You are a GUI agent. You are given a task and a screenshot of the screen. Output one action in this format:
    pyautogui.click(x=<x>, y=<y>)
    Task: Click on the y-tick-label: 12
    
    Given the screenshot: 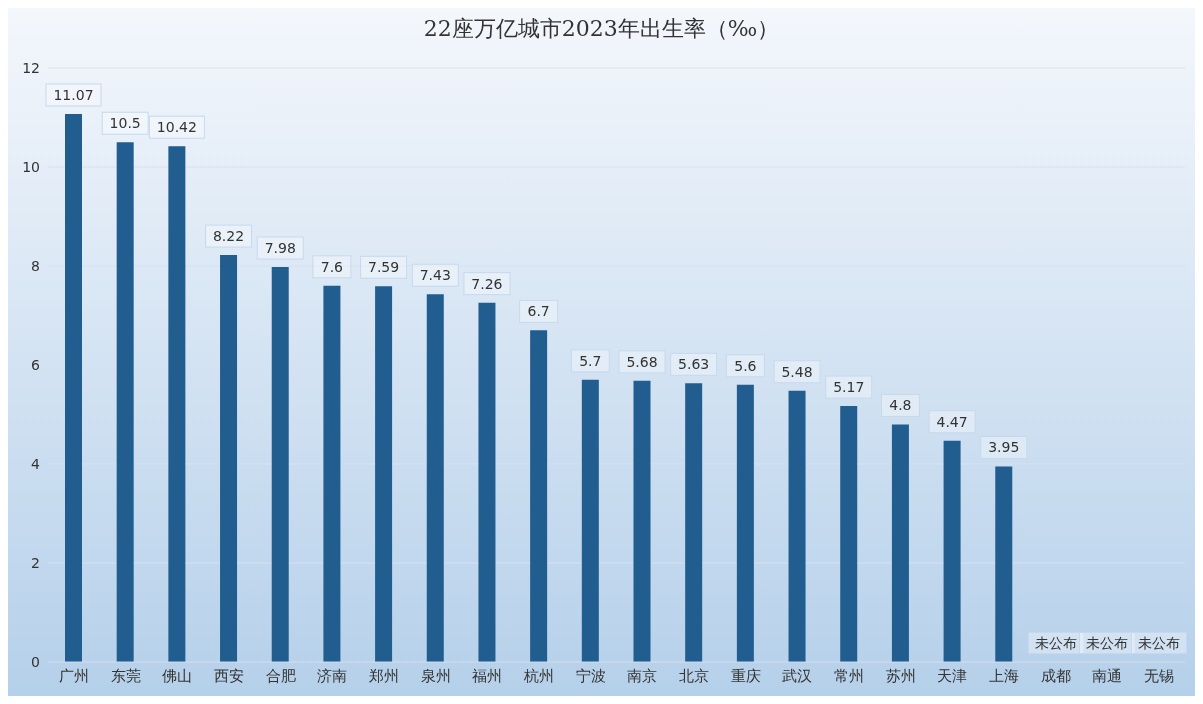 What is the action you would take?
    pyautogui.click(x=31, y=67)
    